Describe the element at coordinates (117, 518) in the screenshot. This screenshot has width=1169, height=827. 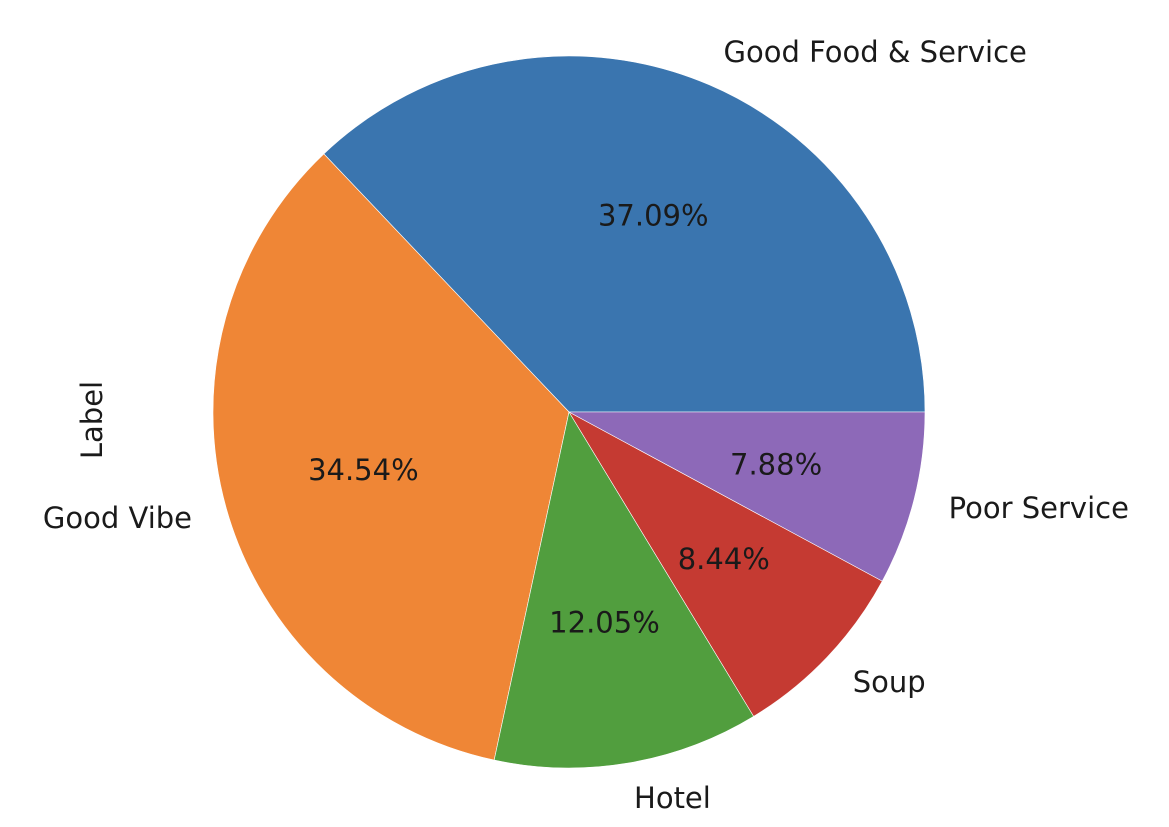
I see `slice-label-good-vibe: Good Vibe` at that location.